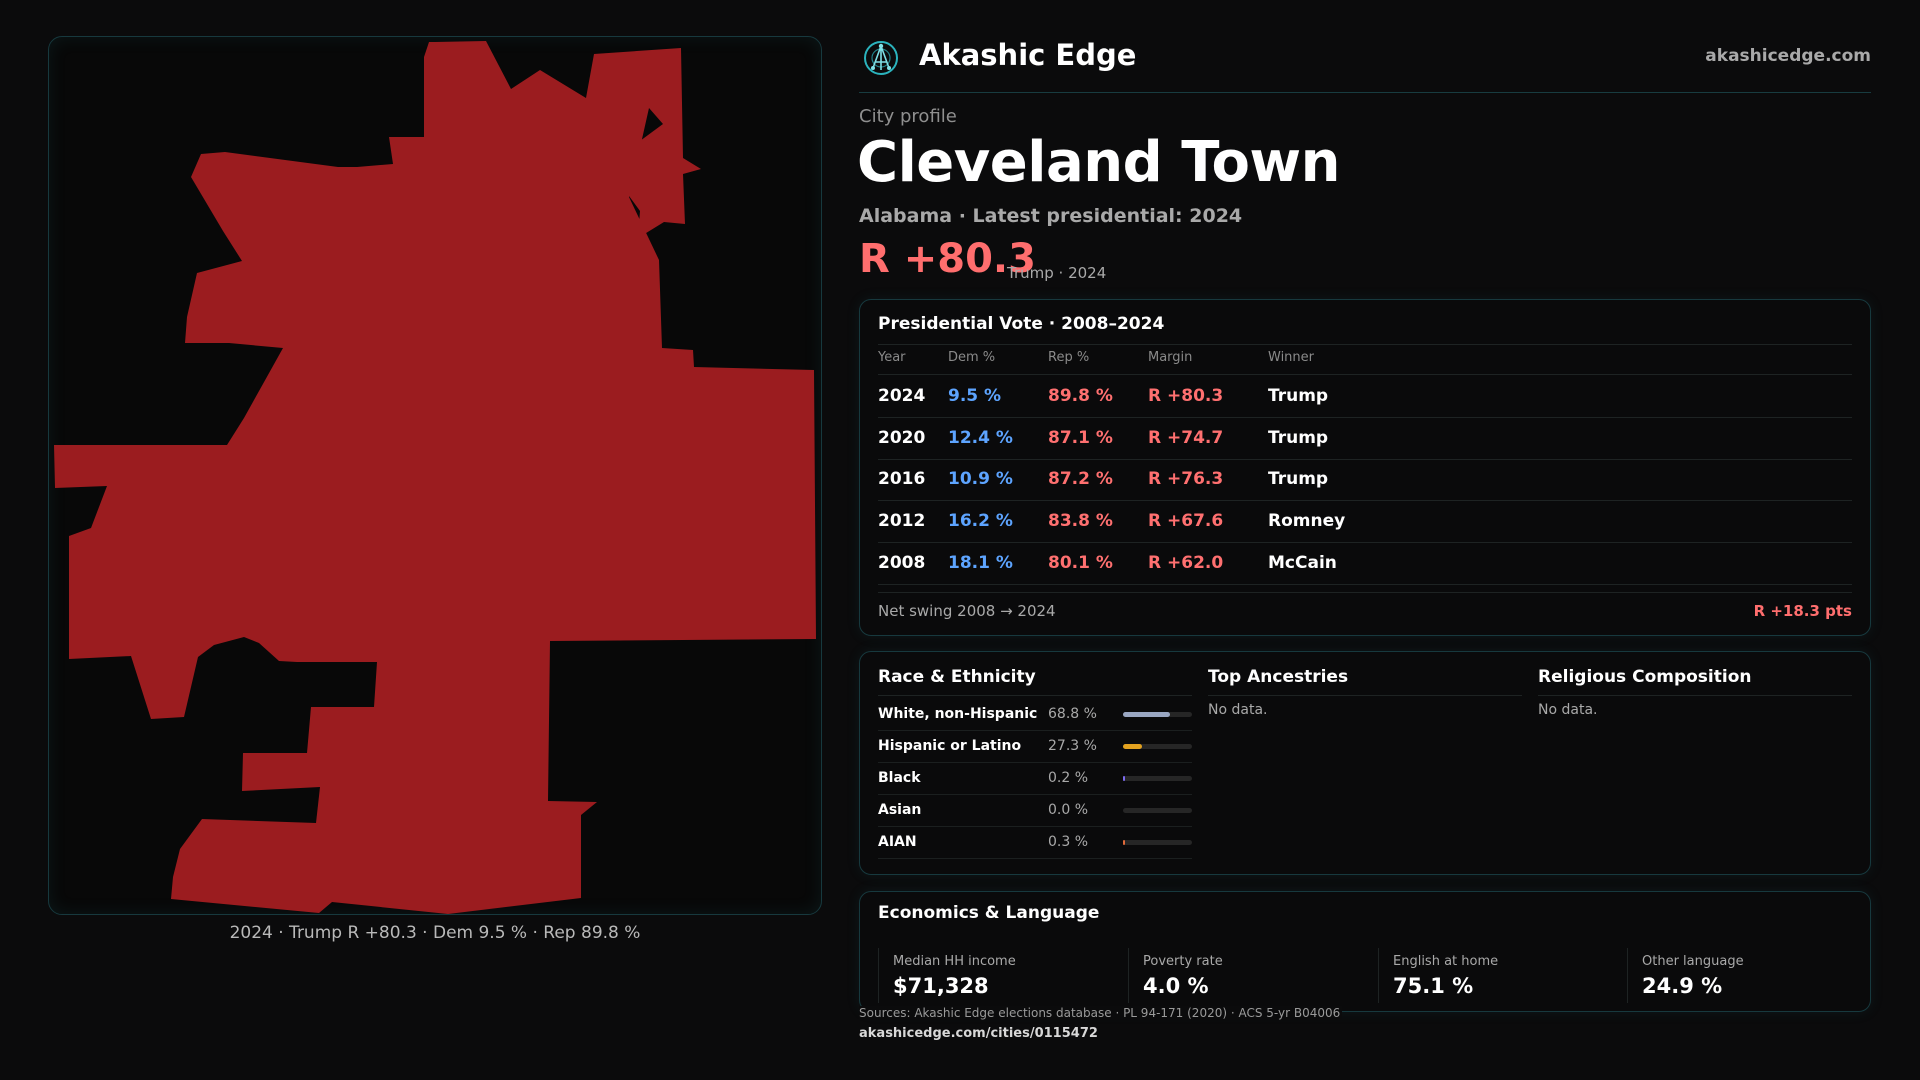  I want to click on stat-value: 24.9 %, so click(1682, 986).